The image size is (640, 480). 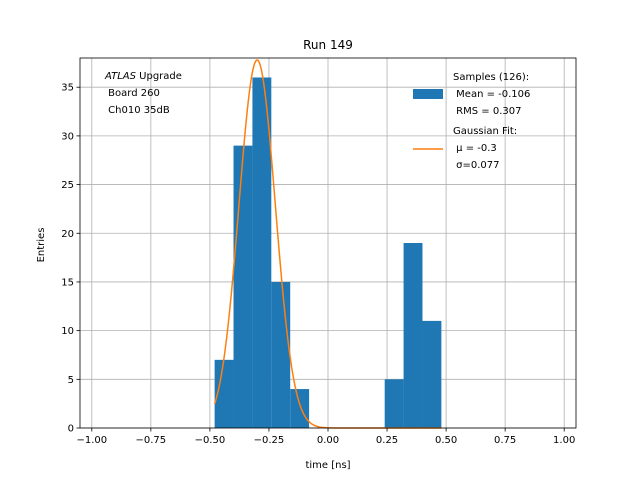 What do you see at coordinates (70, 259) in the screenshot?
I see `y-axis-ticks: 0 5 10 15 20 25 30 35` at bounding box center [70, 259].